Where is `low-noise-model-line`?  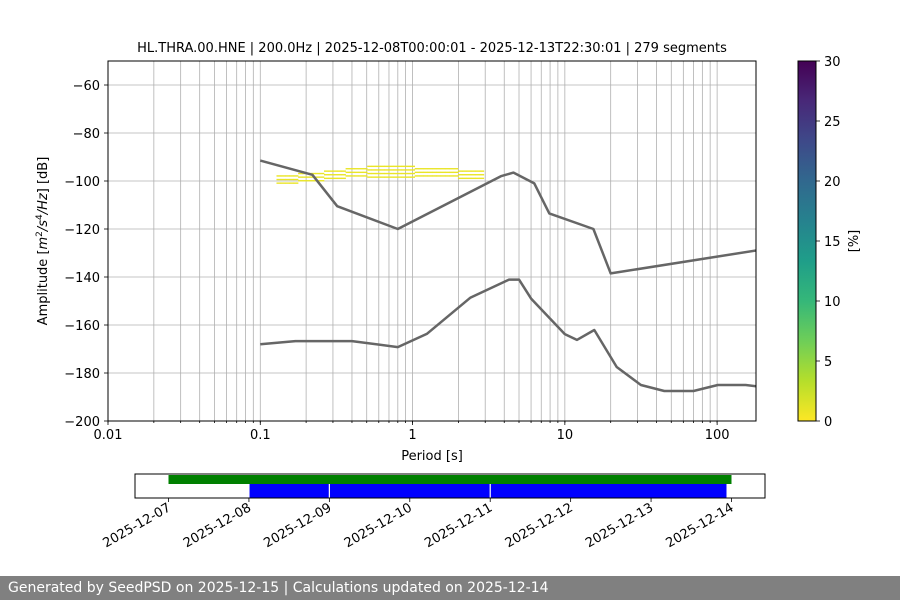
low-noise-model-line is located at coordinates (508, 335).